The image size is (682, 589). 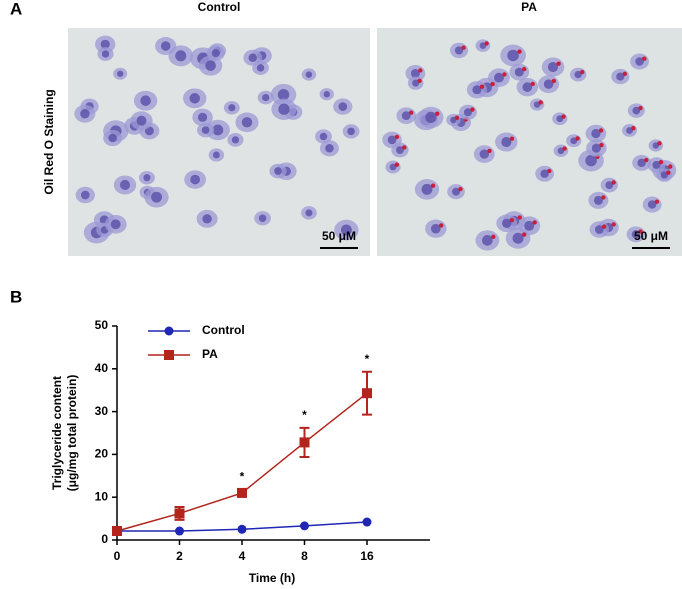 I want to click on x-tick-label: 0, so click(x=117, y=556).